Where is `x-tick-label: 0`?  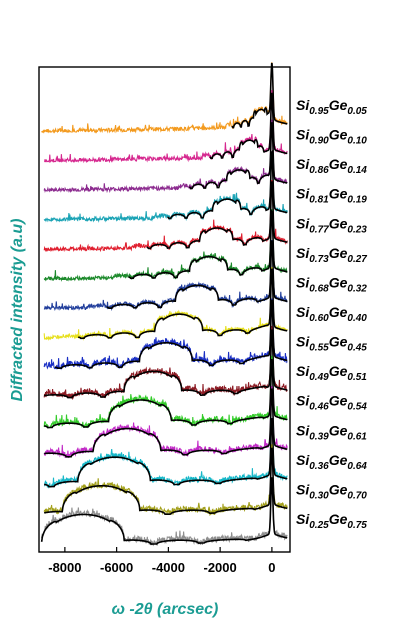
x-tick-label: 0 is located at coordinates (271, 567).